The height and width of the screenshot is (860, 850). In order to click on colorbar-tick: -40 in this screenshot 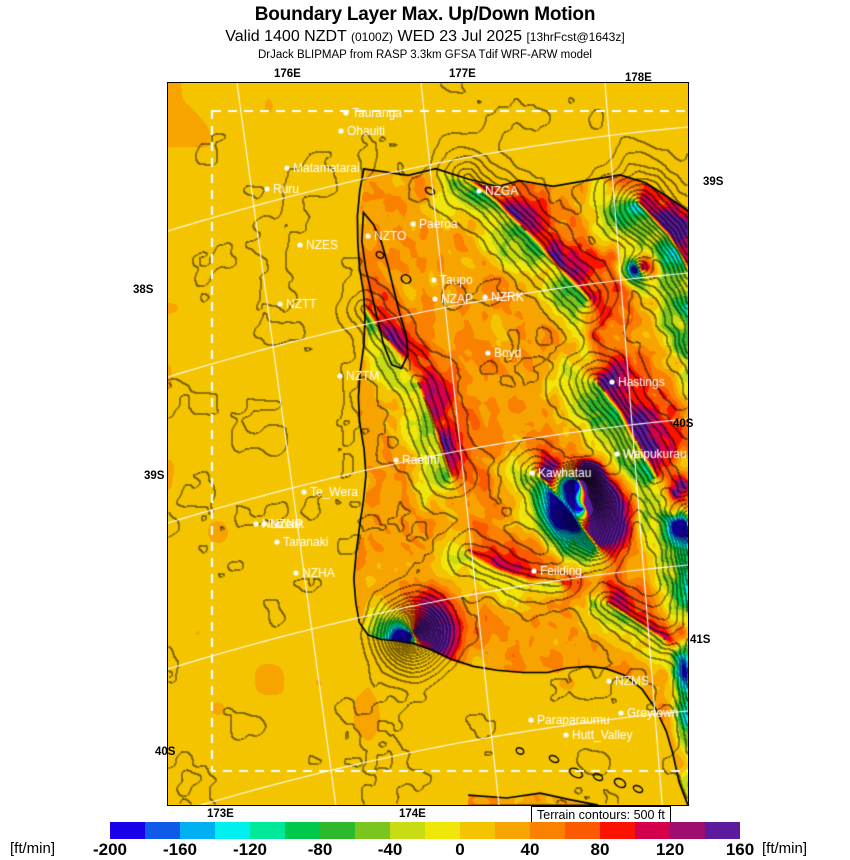, I will do `click(390, 849)`.